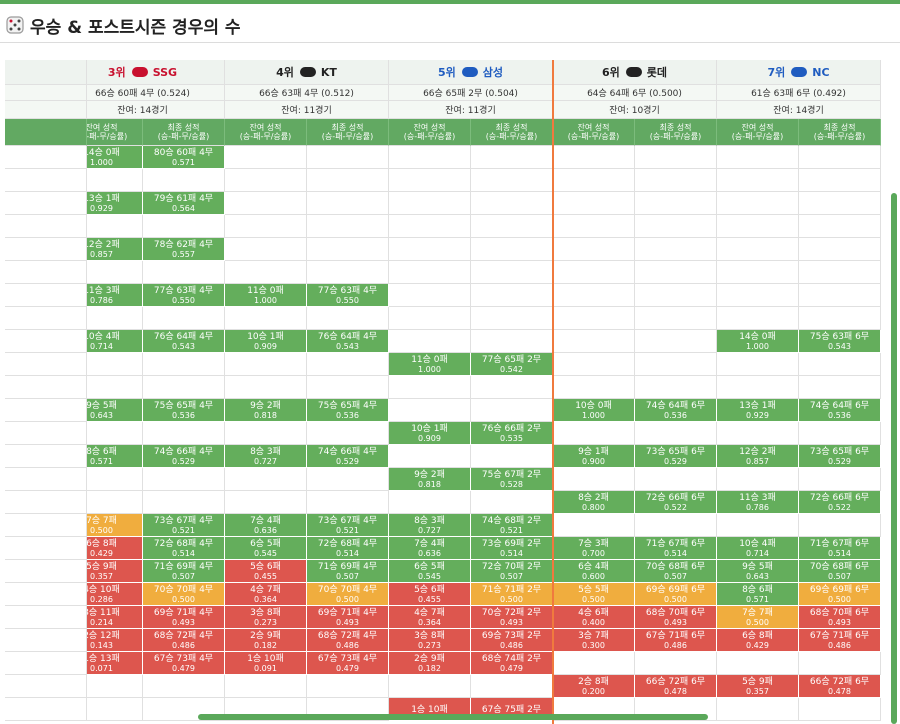  What do you see at coordinates (758, 548) in the screenshot?
I see `remaining-record-cell: 10승 4패 0.714` at bounding box center [758, 548].